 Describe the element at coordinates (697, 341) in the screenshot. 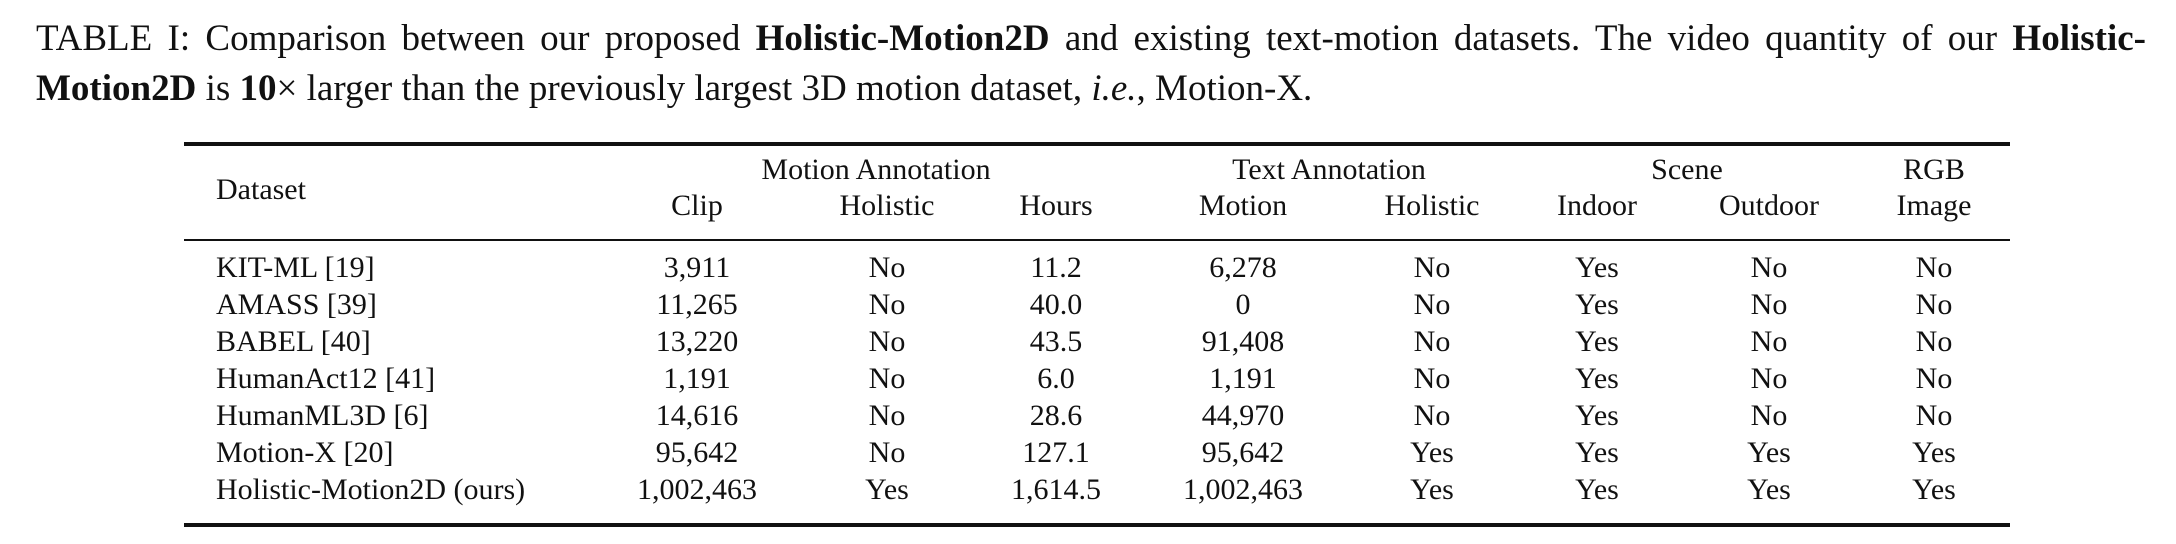

I see `clip-count-cell: 13,220` at that location.